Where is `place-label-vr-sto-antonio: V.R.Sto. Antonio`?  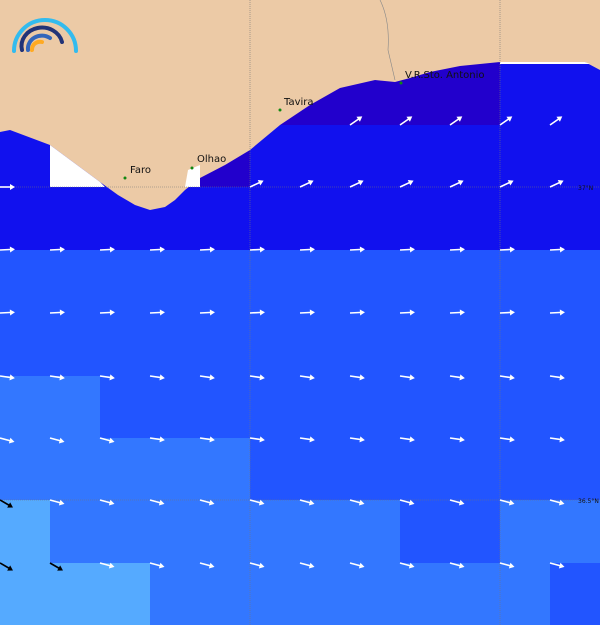 place-label-vr-sto-antonio: V.R.Sto. Antonio is located at coordinates (445, 75).